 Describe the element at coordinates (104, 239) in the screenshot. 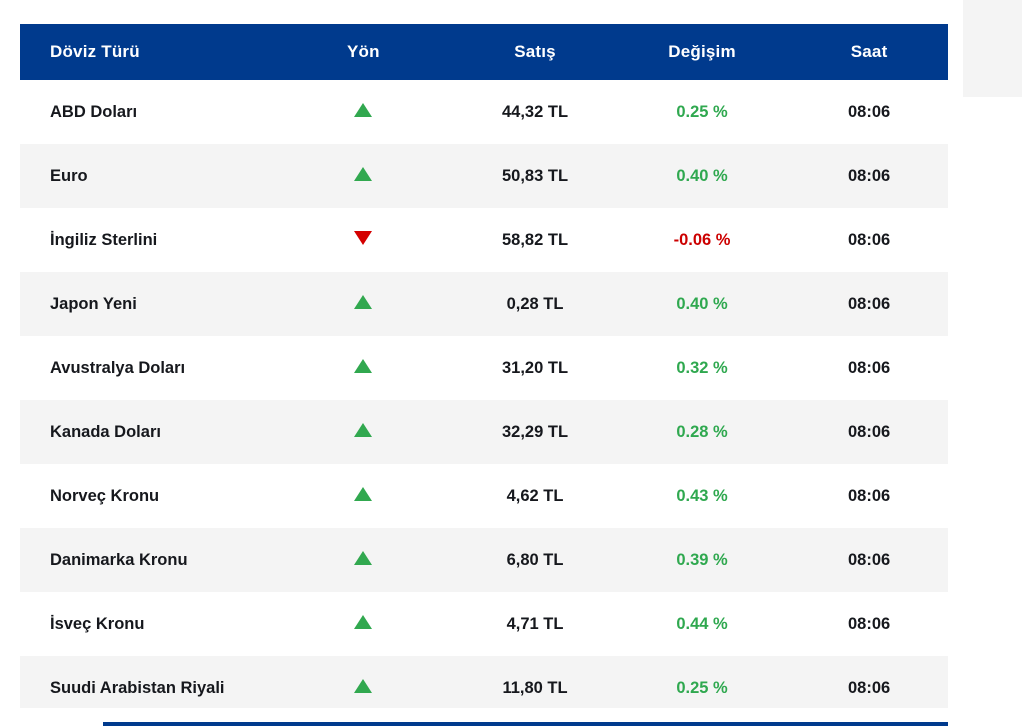

I see `currency-name: İngiliz Sterlini` at that location.